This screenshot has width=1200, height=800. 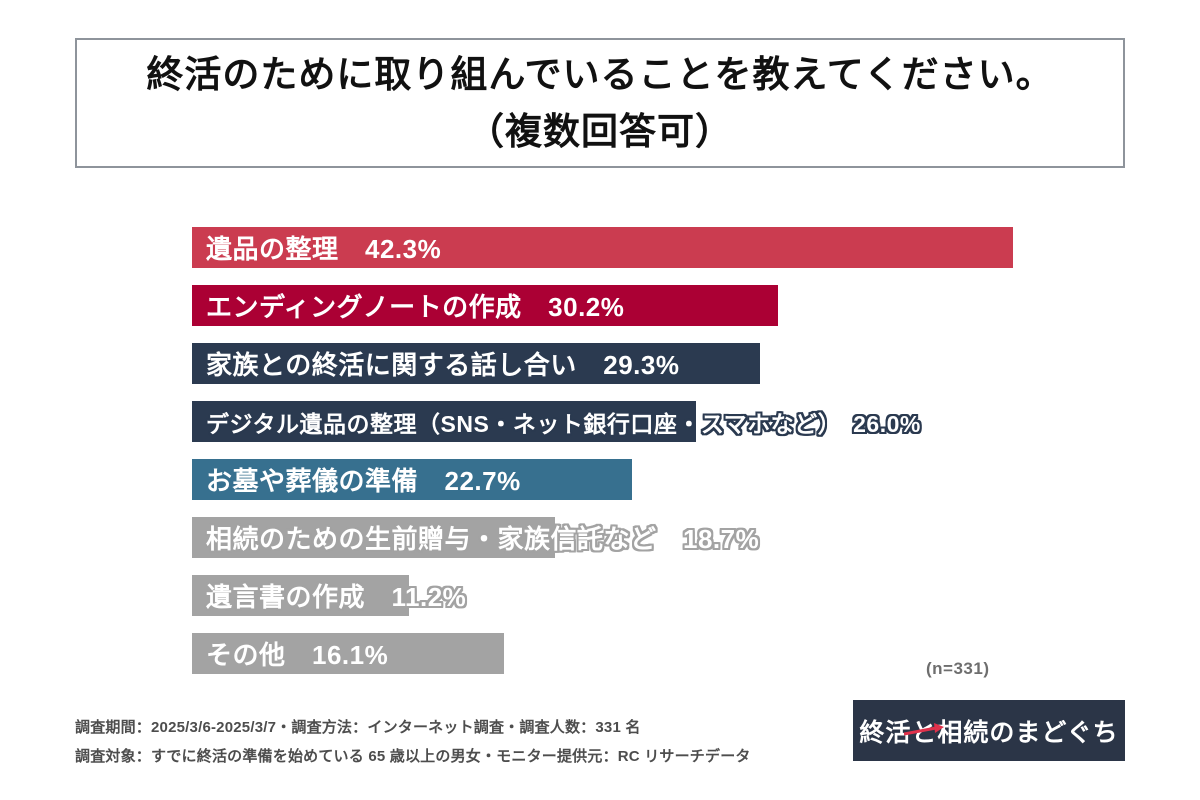 I want to click on bar: お墓や葬儀の準備 22.7%, so click(x=412, y=479).